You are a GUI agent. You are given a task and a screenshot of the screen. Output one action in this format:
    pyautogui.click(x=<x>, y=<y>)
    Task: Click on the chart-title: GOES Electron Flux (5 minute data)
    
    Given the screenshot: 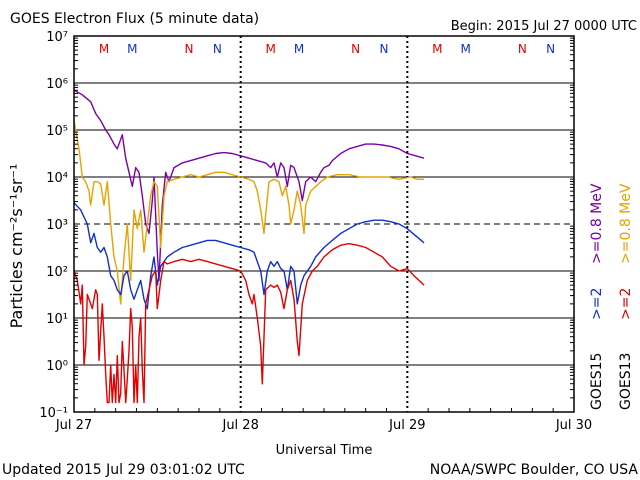 What is the action you would take?
    pyautogui.click(x=134, y=19)
    